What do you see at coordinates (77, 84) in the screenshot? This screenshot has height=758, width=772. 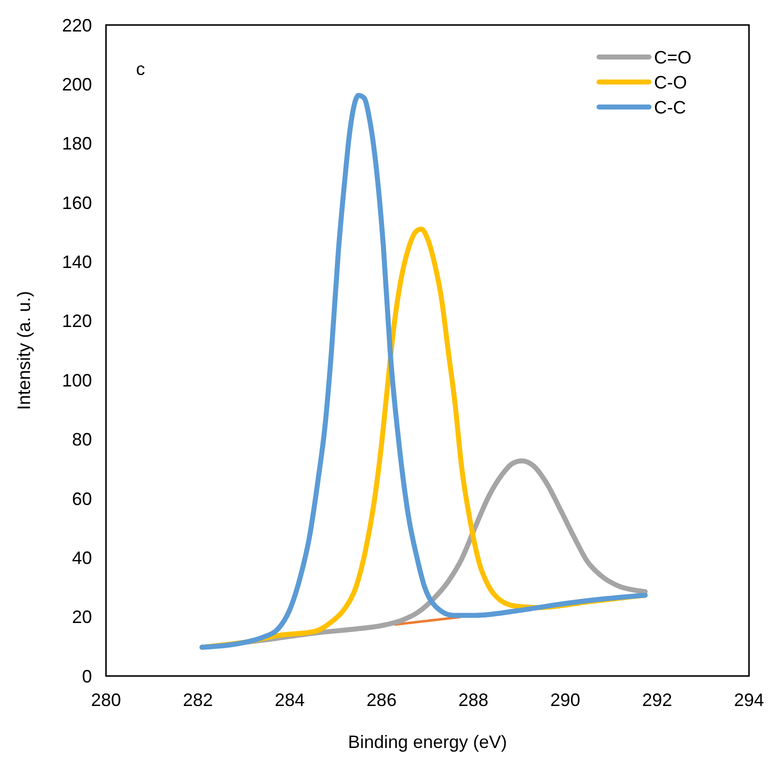 I see `y-tick-label: 200` at bounding box center [77, 84].